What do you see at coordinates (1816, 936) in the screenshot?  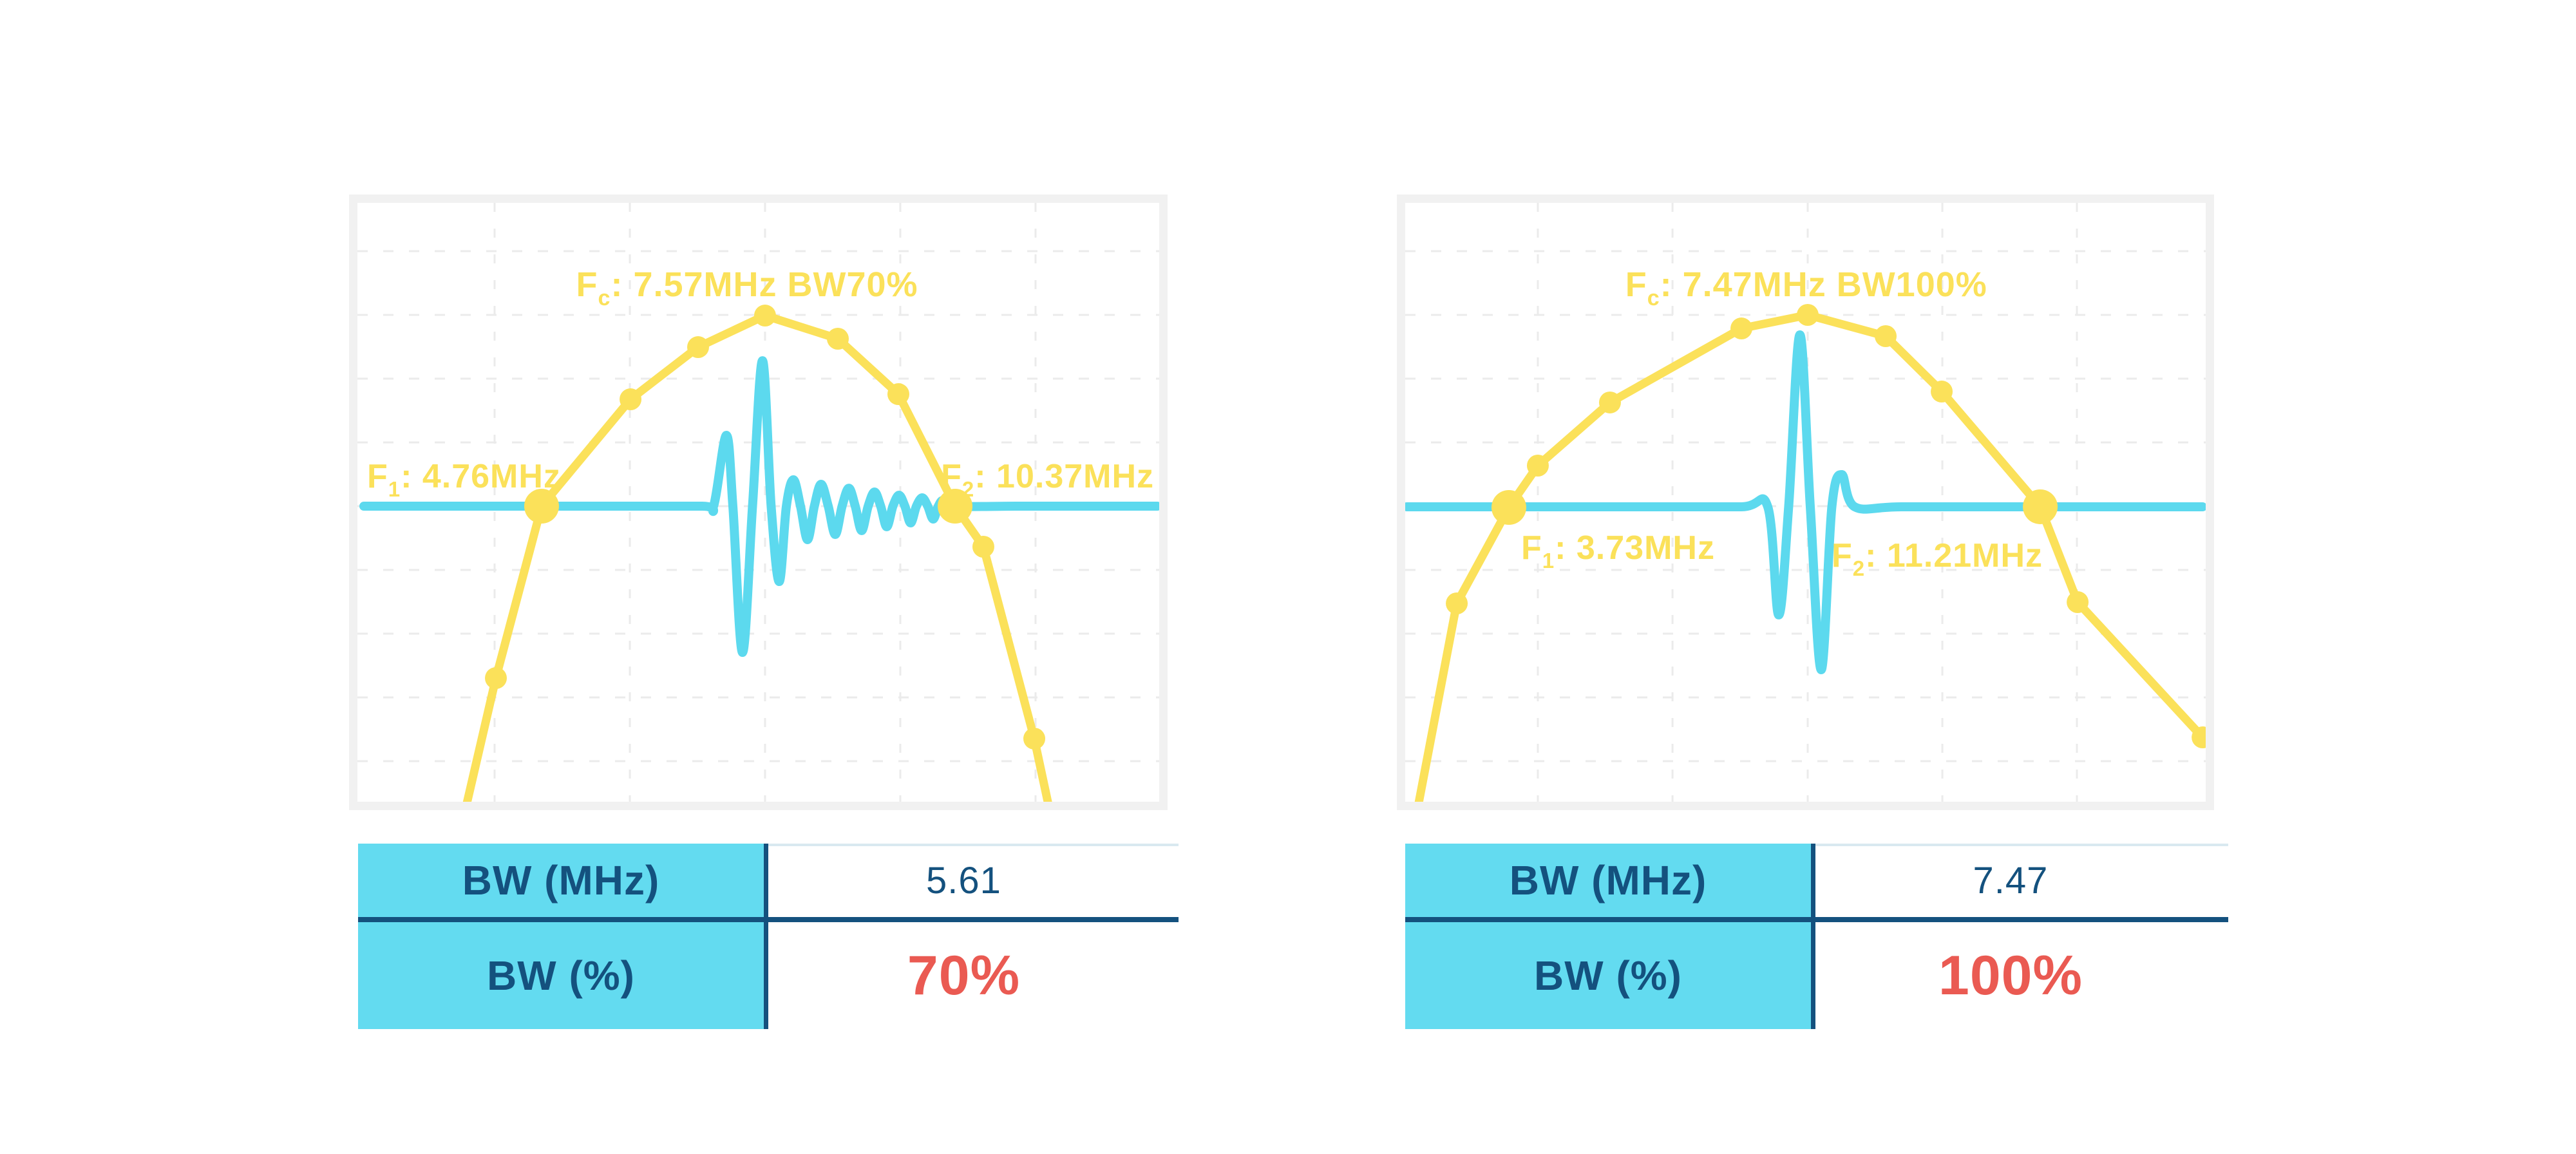 I see `bandwidth-table-right: BW (MHz) 7.47 BW (%) 100%` at bounding box center [1816, 936].